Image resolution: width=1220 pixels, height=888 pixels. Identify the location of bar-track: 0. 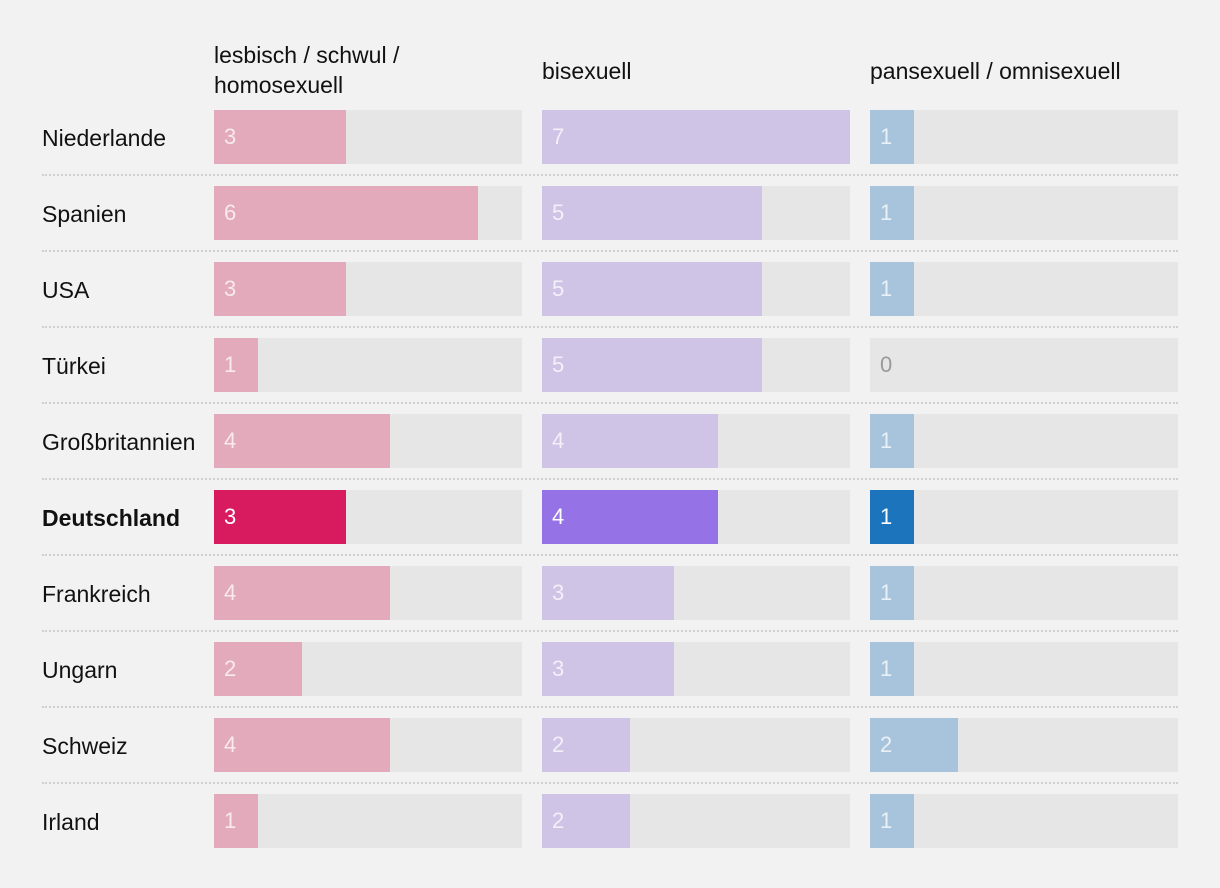
(1024, 365).